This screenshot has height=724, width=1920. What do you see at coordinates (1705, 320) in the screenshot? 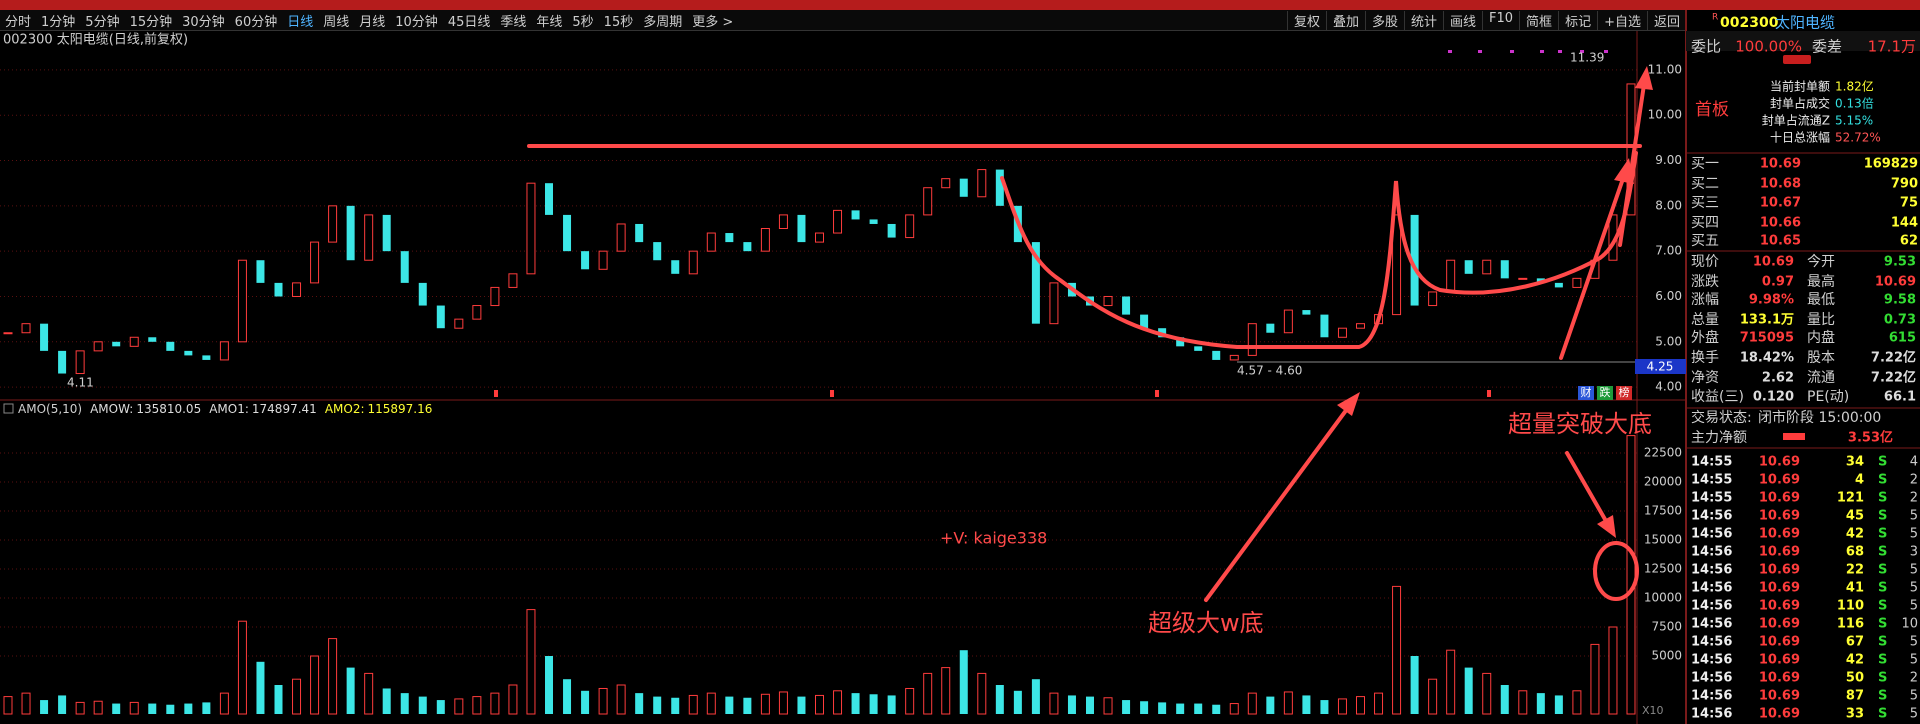
I see `stat-label: 总量` at bounding box center [1705, 320].